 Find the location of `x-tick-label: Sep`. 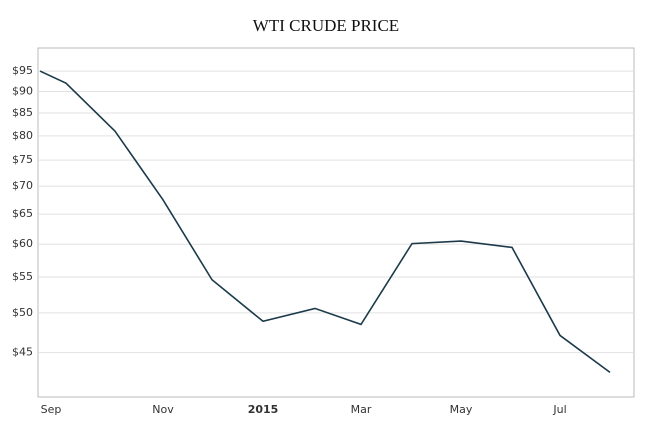

x-tick-label: Sep is located at coordinates (51, 409).